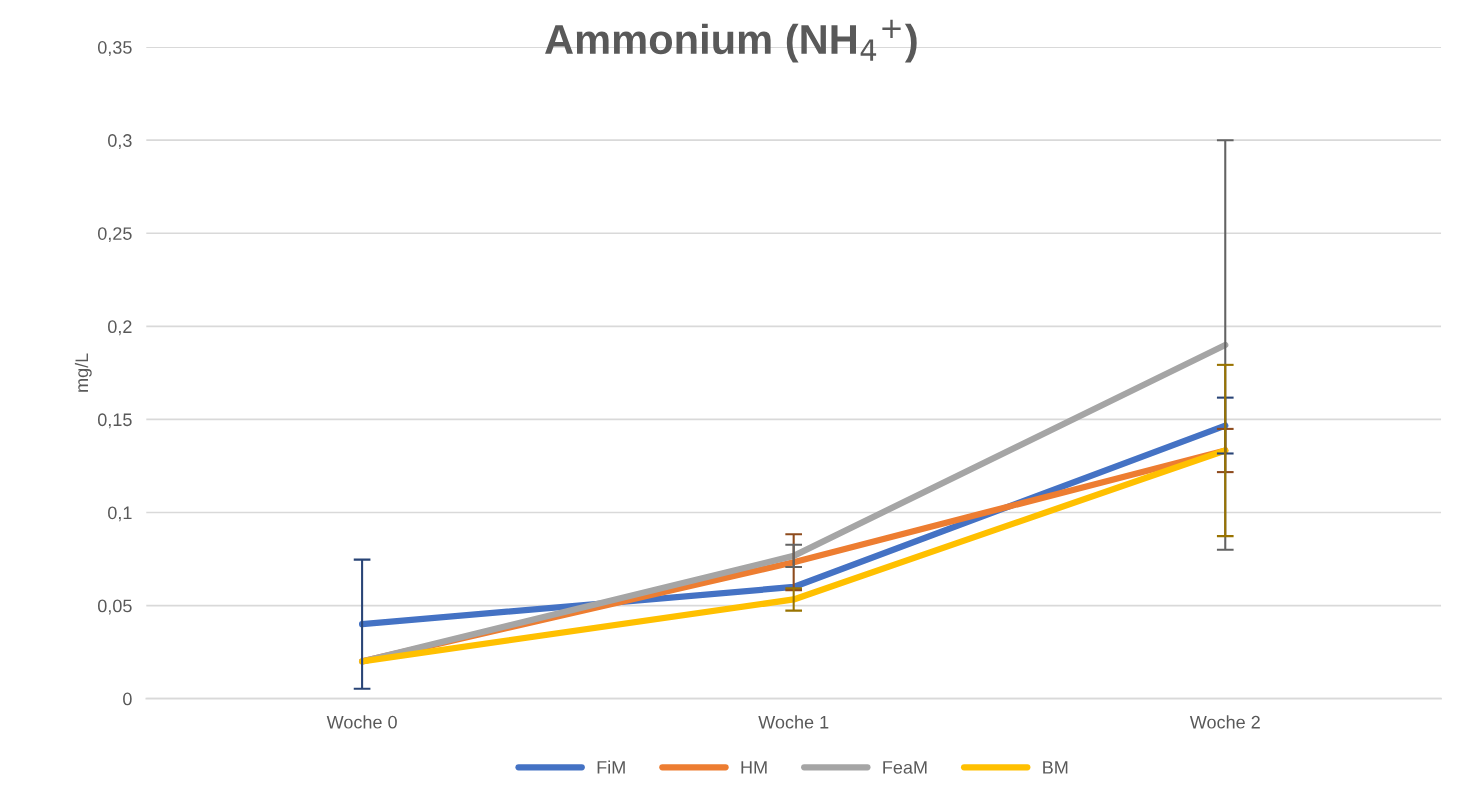  What do you see at coordinates (905, 767) in the screenshot?
I see `legend-label: FeaM` at bounding box center [905, 767].